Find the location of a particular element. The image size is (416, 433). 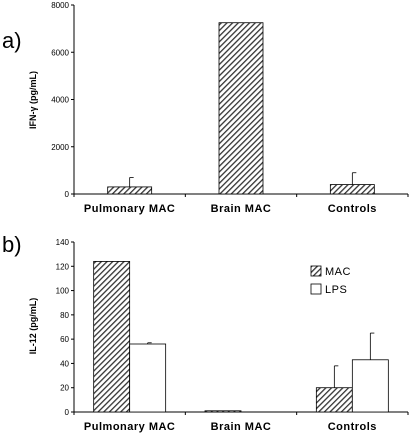

y-tick-label: 4000 is located at coordinates (60, 100).